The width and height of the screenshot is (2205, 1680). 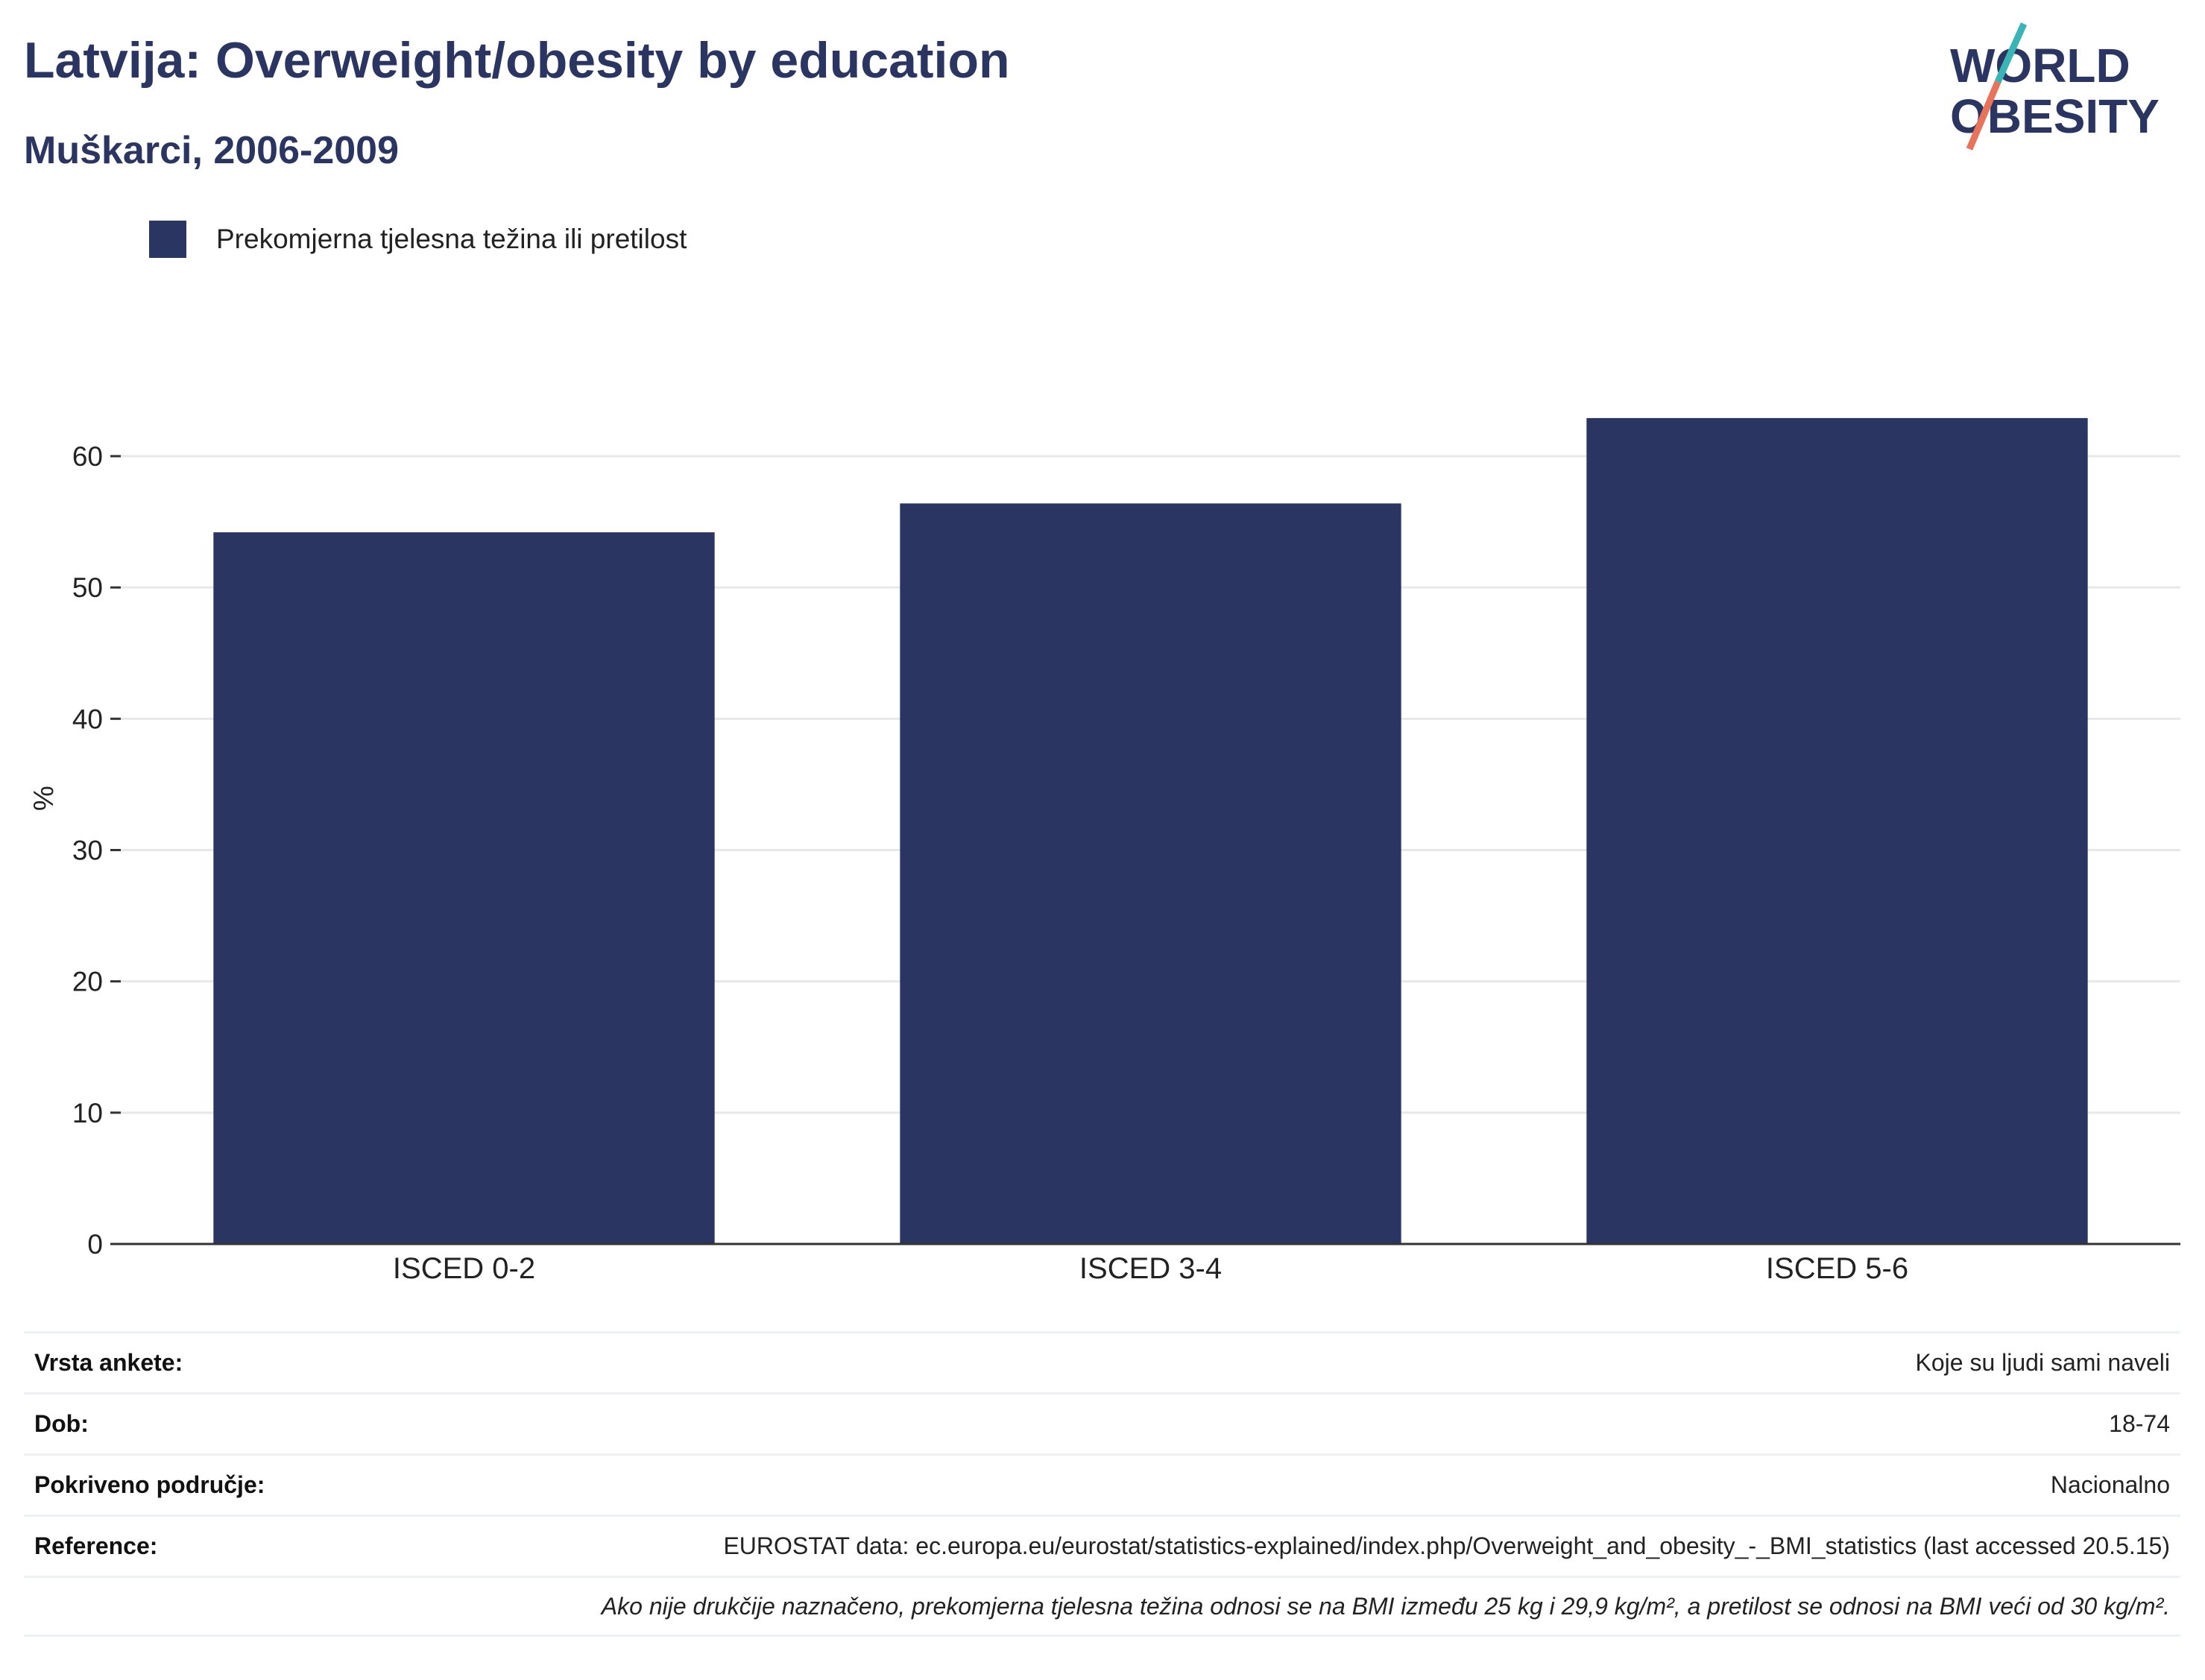 I want to click on y-tick-label: 10, so click(x=87, y=1113).